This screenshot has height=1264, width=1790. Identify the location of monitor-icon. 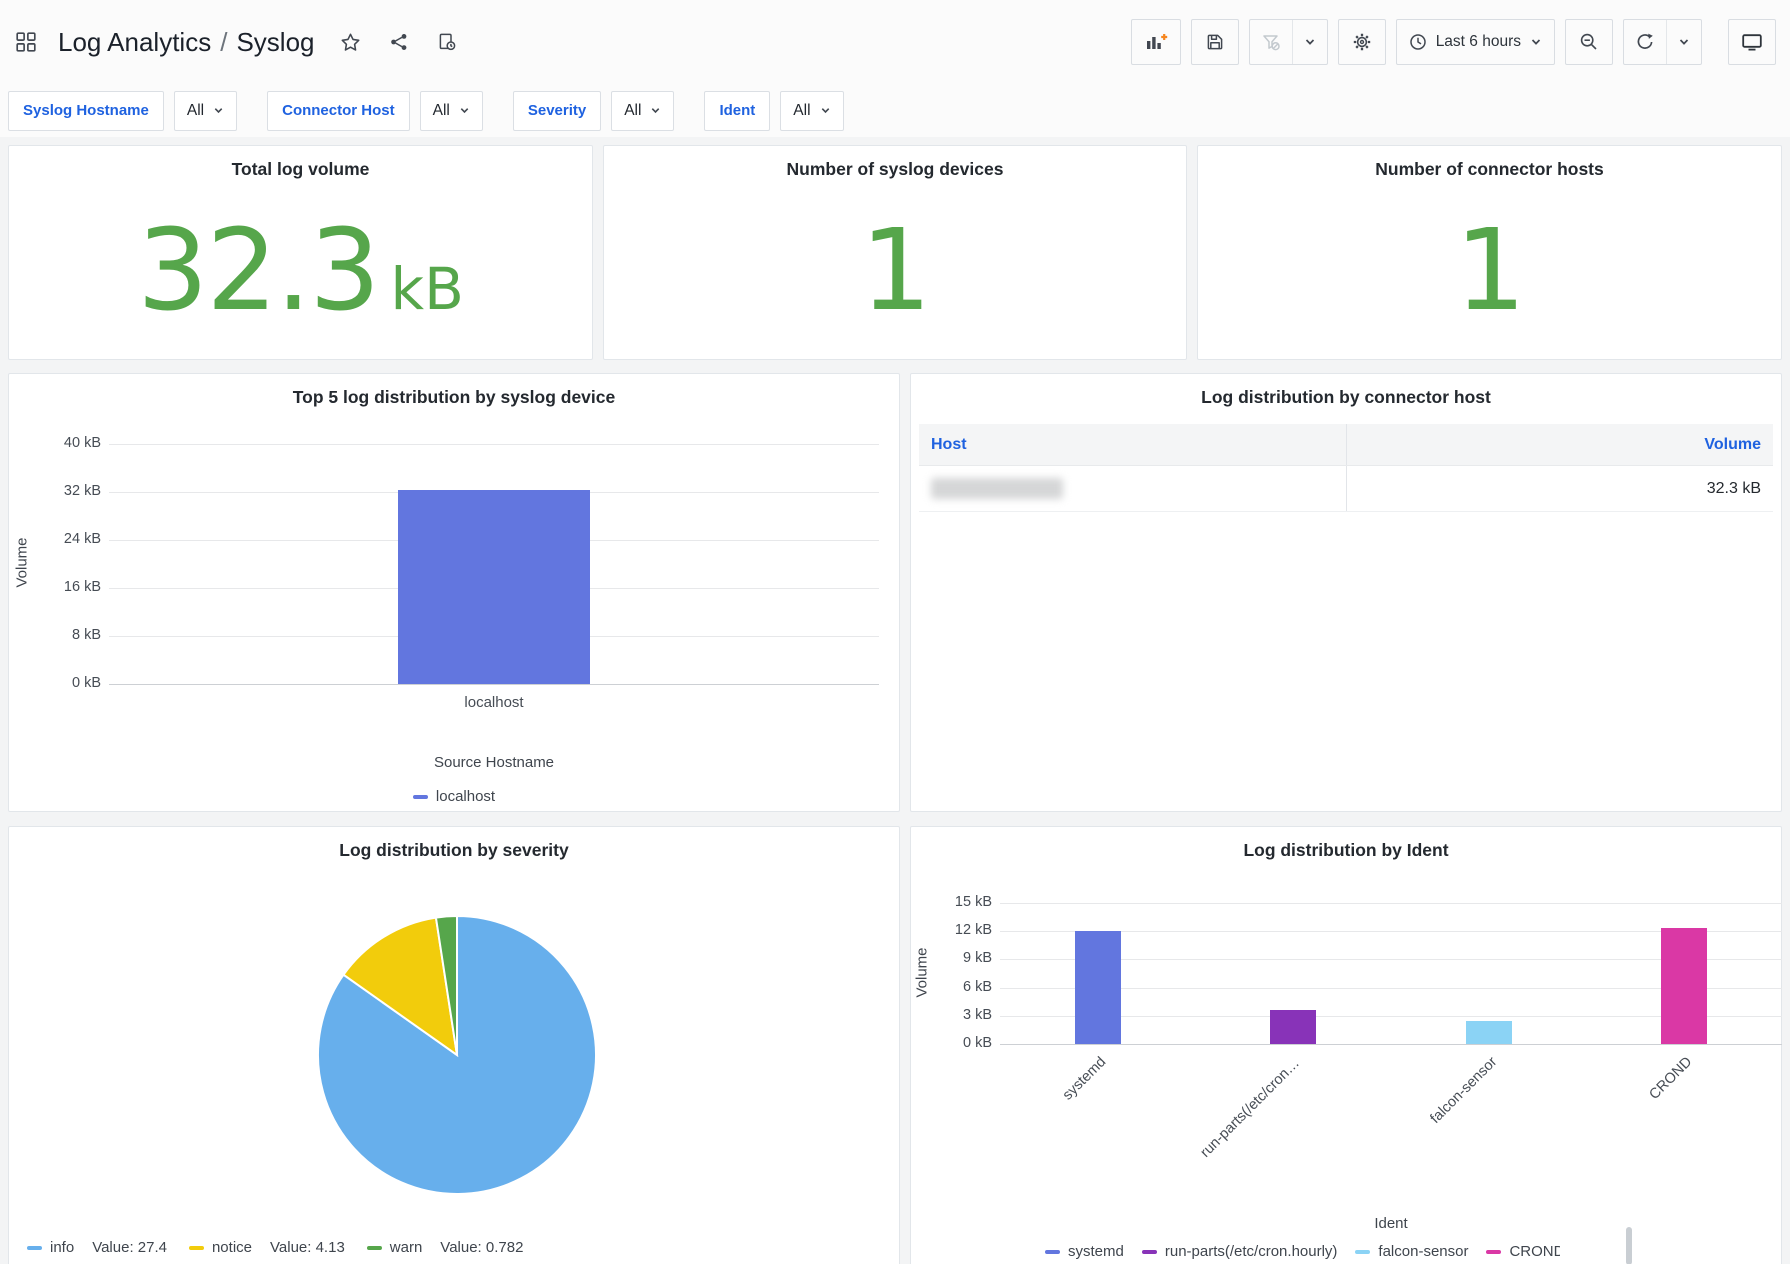
(1752, 42).